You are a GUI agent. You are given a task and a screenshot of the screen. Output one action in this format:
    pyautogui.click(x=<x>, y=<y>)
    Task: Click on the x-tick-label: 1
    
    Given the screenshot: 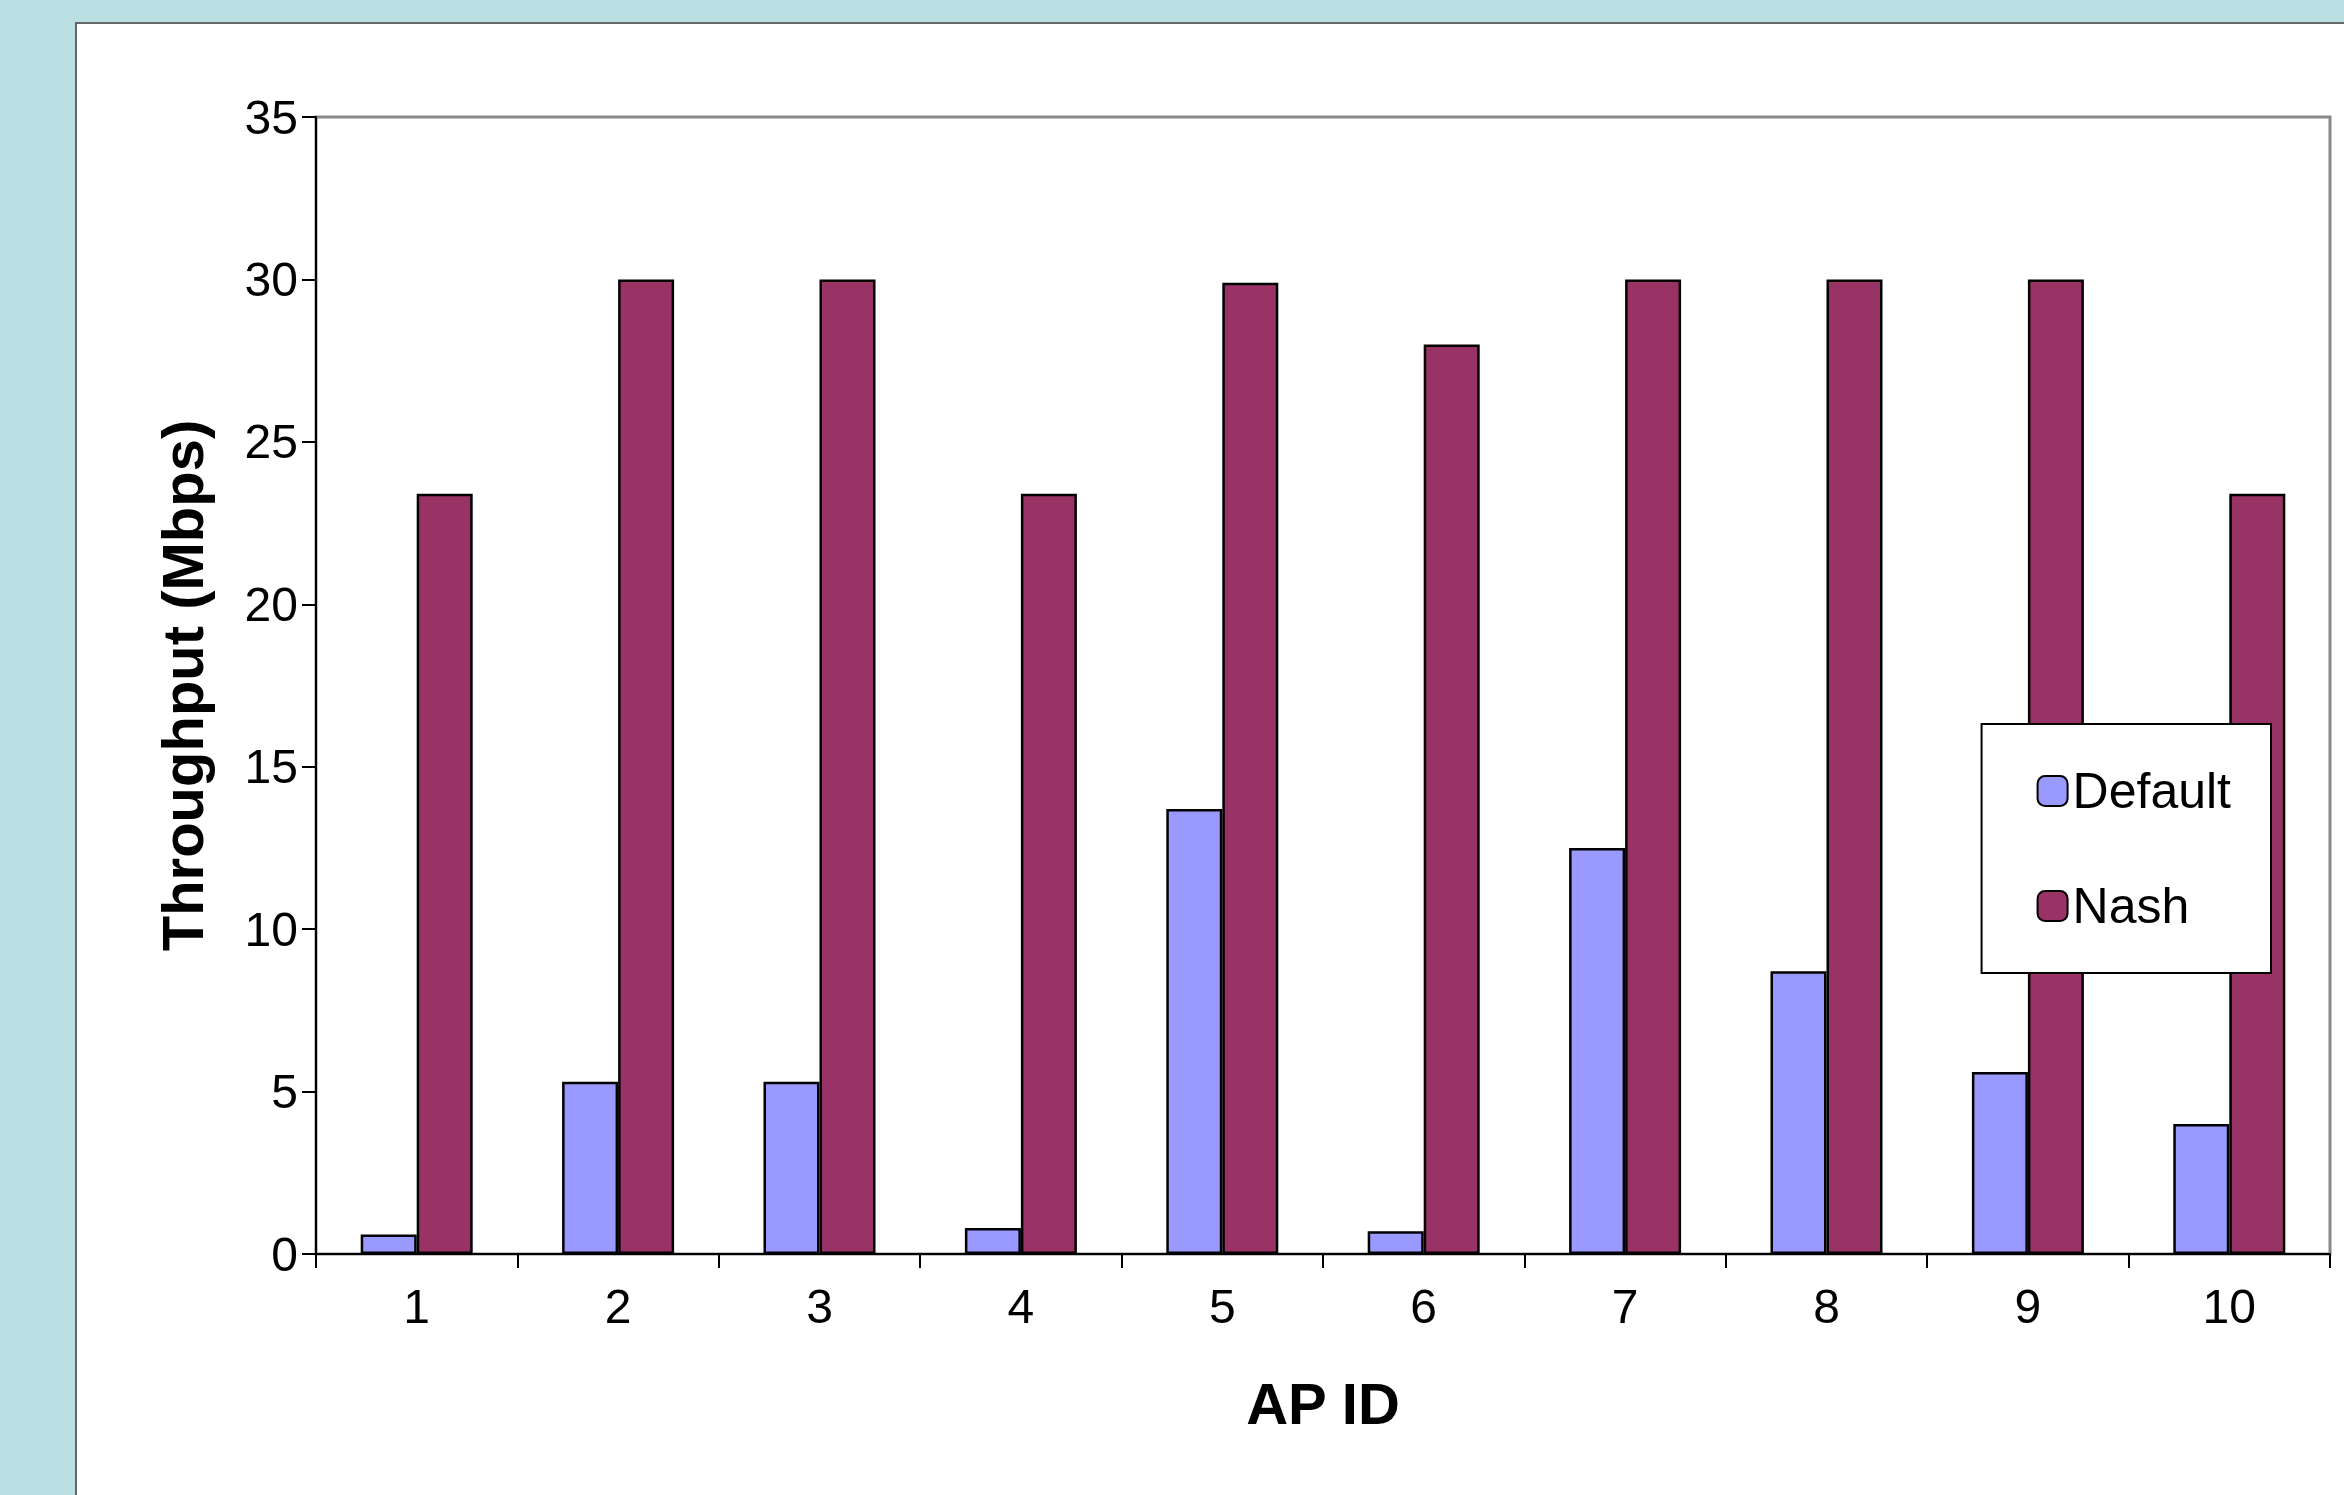 What is the action you would take?
    pyautogui.click(x=417, y=1306)
    